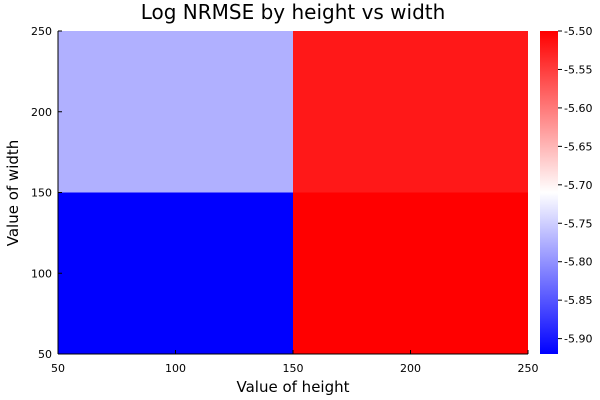 The image size is (600, 400). Describe the element at coordinates (410, 368) in the screenshot. I see `x-tick-label: 200` at that location.